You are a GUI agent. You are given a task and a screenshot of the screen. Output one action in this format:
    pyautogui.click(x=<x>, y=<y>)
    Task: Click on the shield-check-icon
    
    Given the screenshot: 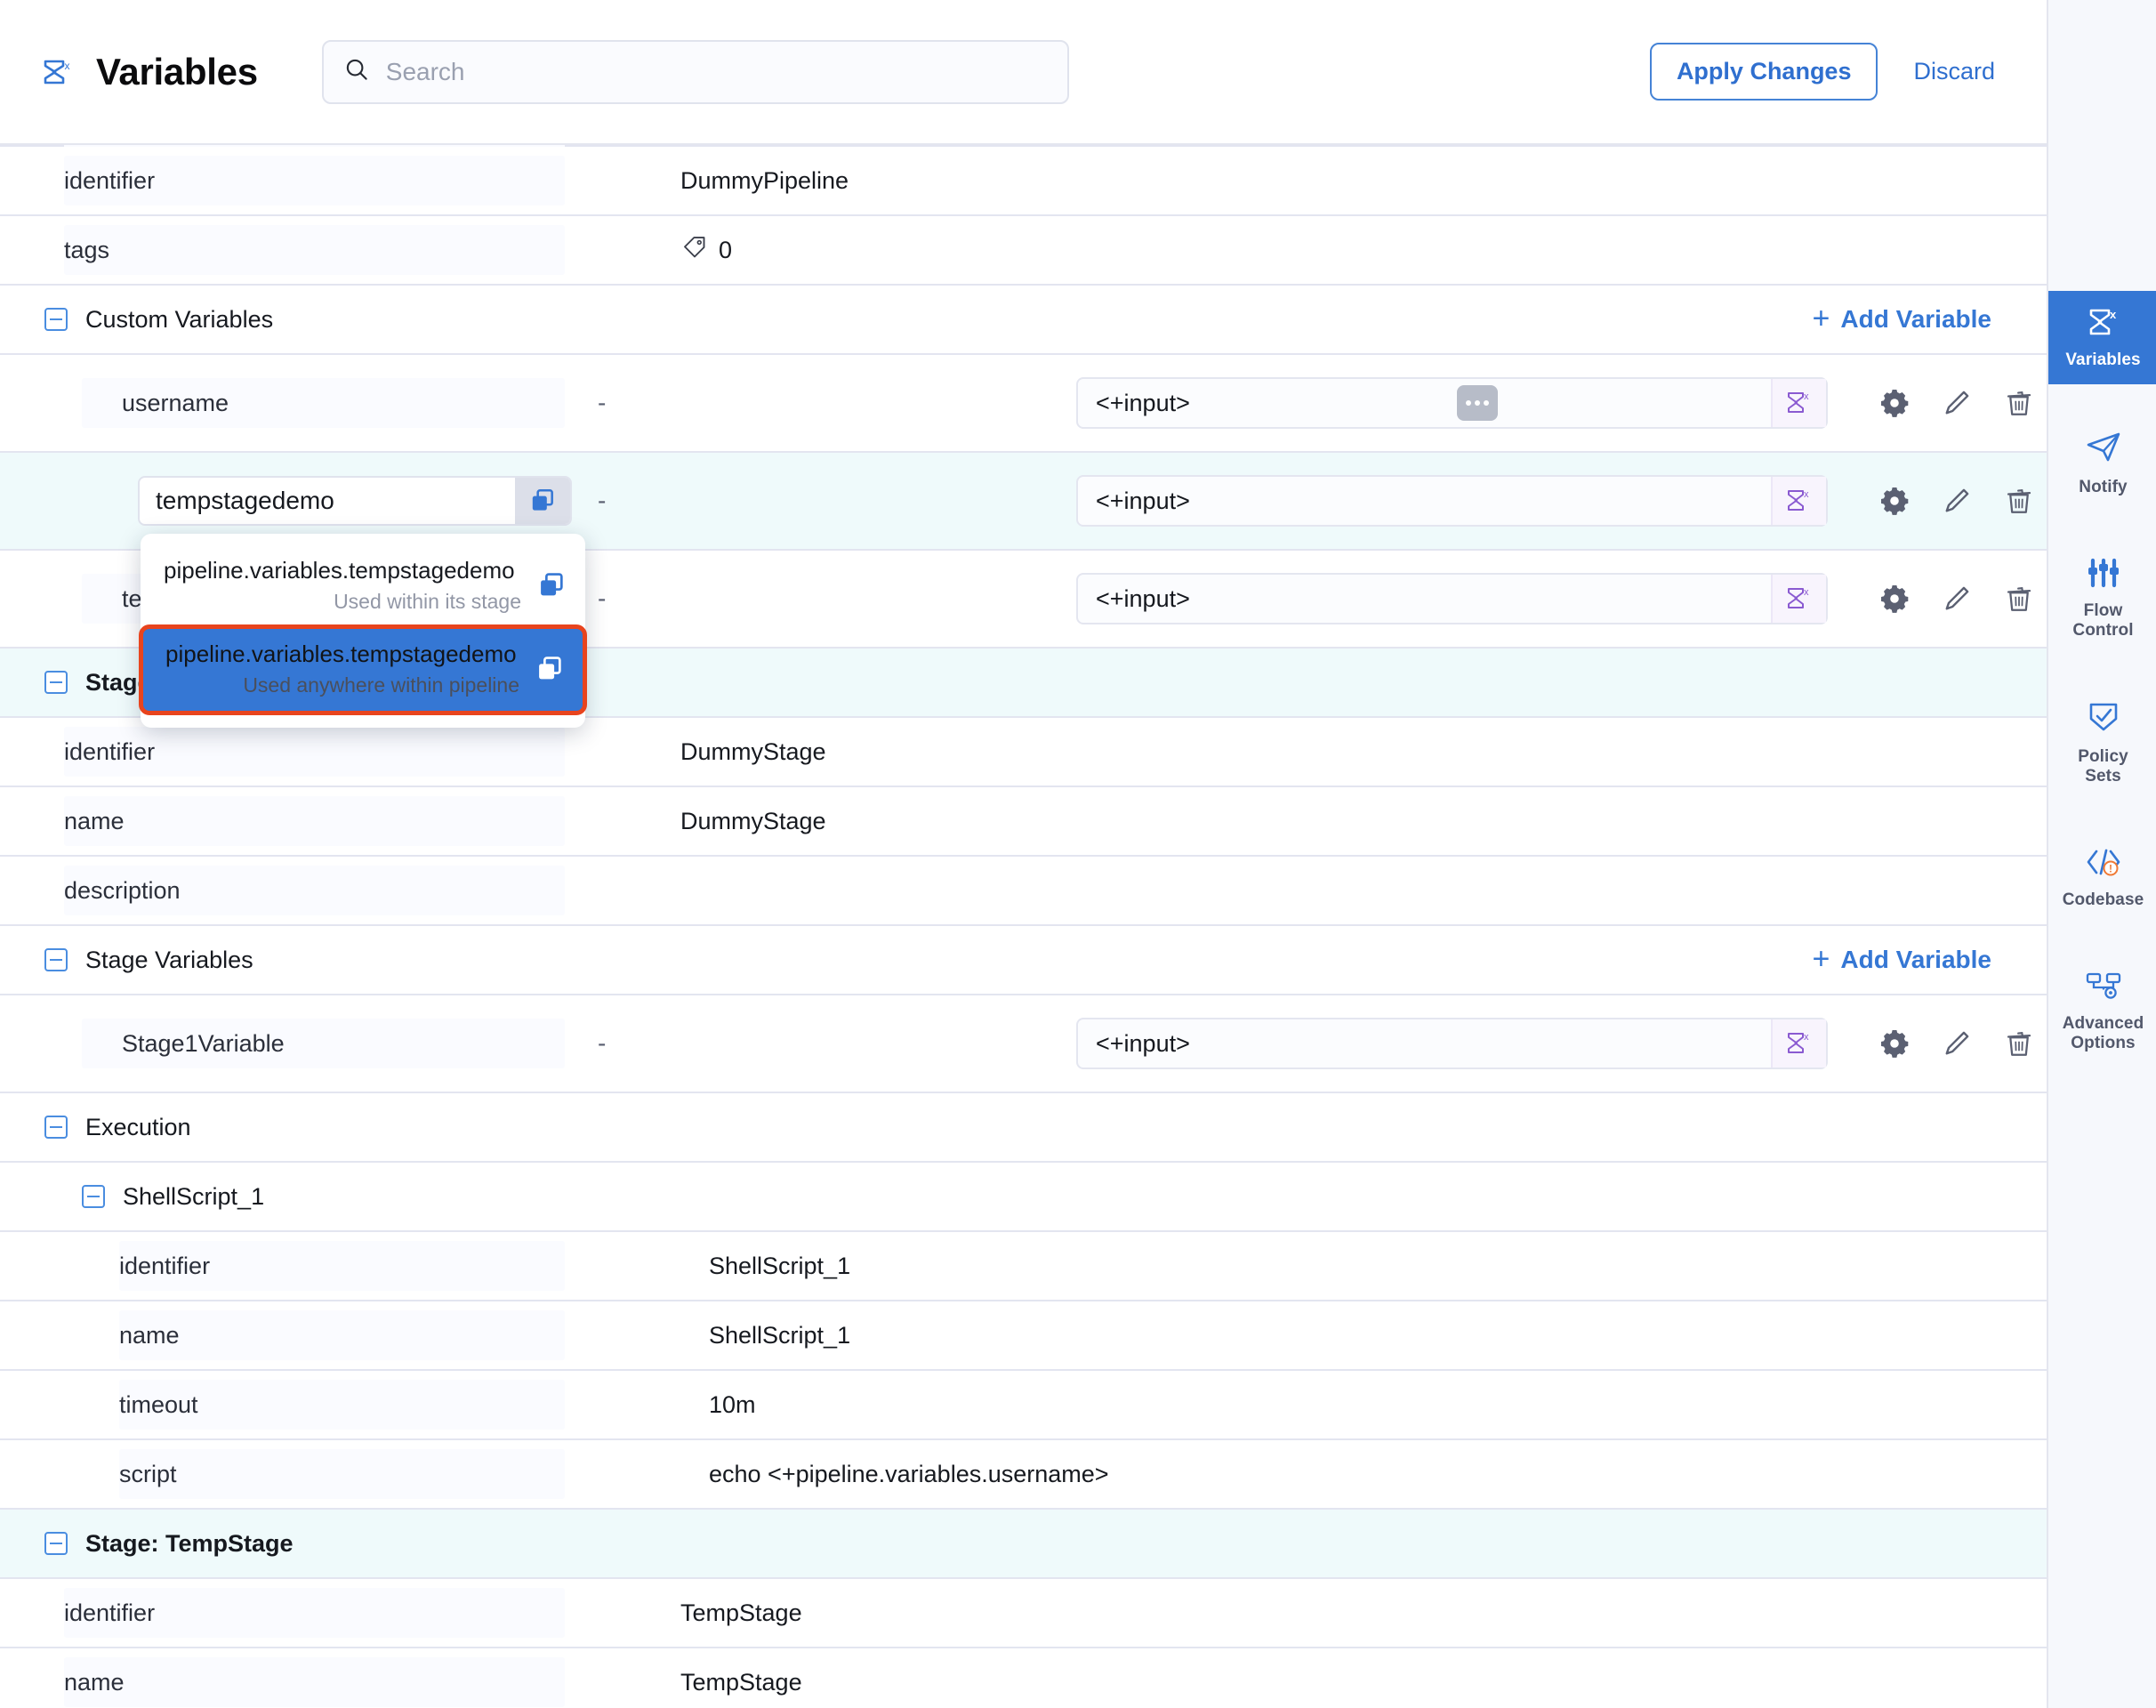 What is the action you would take?
    pyautogui.click(x=2103, y=719)
    